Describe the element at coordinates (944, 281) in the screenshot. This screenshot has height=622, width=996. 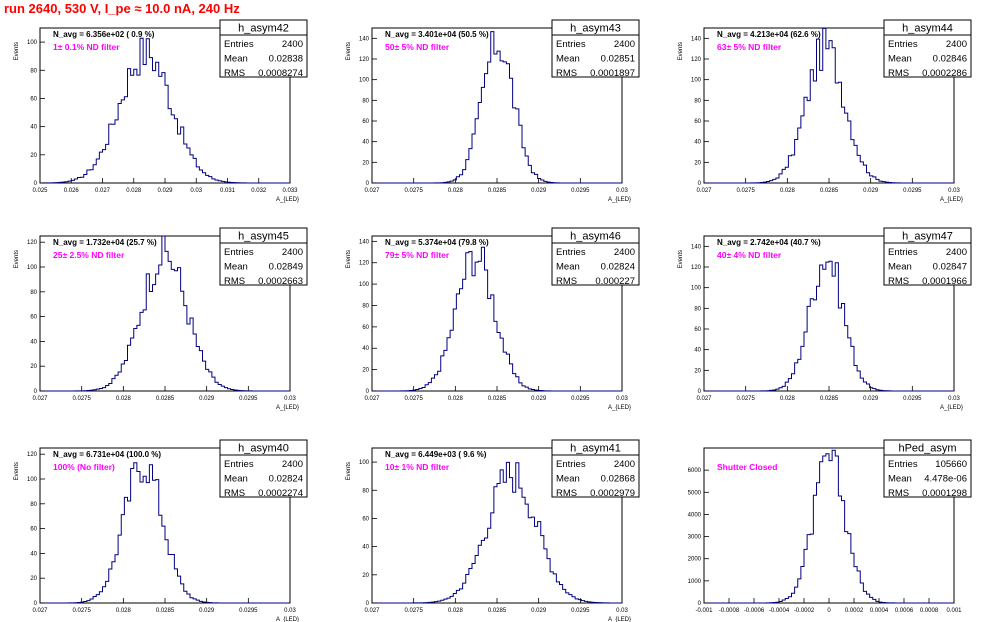
I see `stats-value: 0.0001966` at that location.